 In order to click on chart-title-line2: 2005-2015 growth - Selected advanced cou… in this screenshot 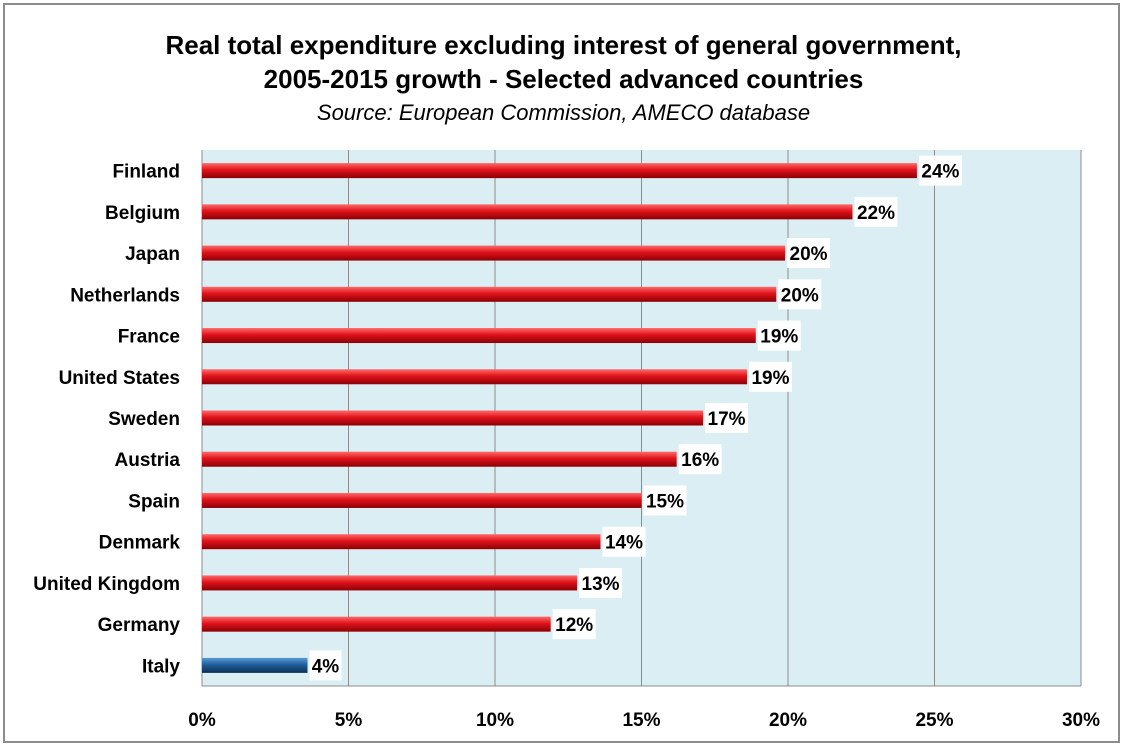, I will do `click(563, 79)`.